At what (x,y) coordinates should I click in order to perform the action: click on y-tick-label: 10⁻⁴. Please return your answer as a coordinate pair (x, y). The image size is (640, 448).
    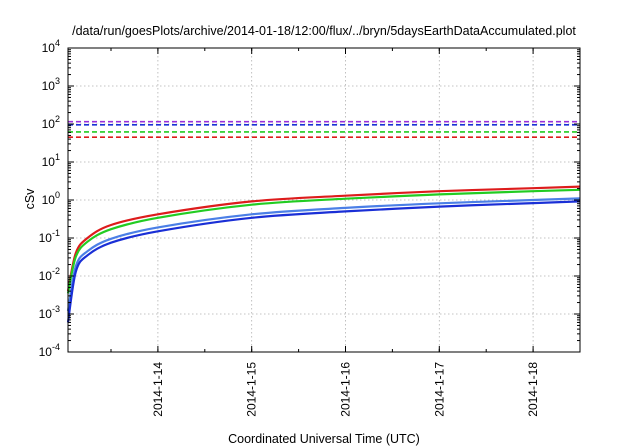
    Looking at the image, I should click on (49, 350).